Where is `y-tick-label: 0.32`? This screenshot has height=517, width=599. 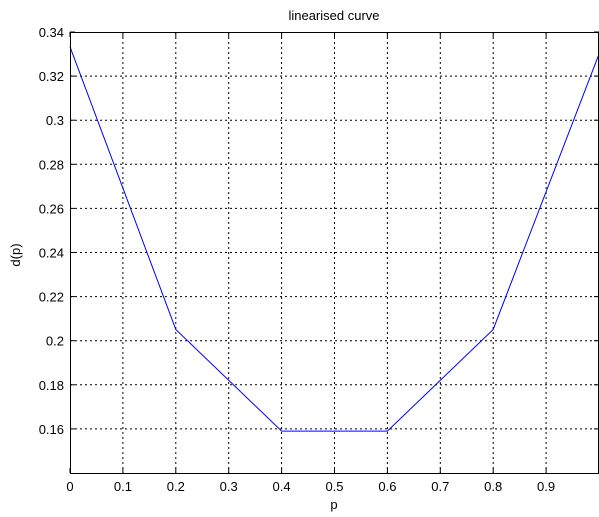 y-tick-label: 0.32 is located at coordinates (51, 76).